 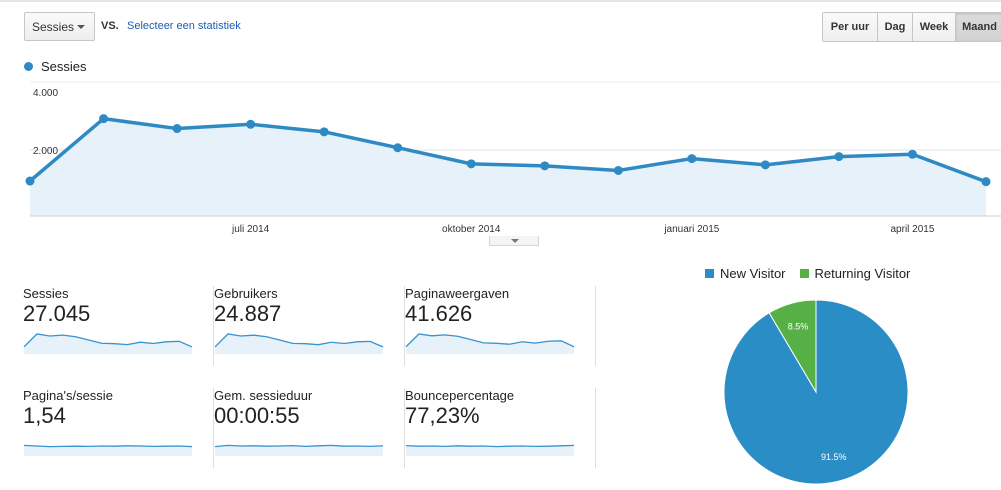 What do you see at coordinates (46, 293) in the screenshot?
I see `tile-label: Sessies` at bounding box center [46, 293].